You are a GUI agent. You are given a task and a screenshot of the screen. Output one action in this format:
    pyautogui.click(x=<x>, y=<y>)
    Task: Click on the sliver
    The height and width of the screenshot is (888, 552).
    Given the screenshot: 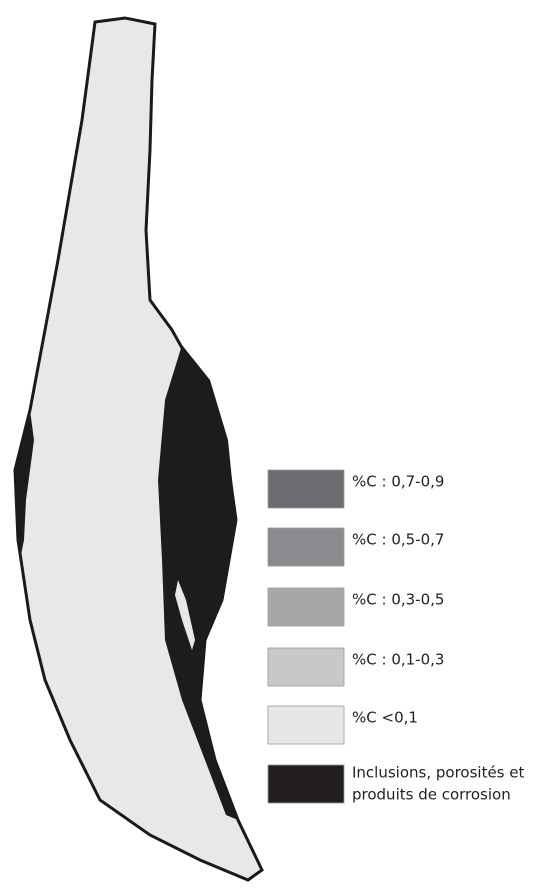 What is the action you would take?
    pyautogui.click(x=185, y=615)
    